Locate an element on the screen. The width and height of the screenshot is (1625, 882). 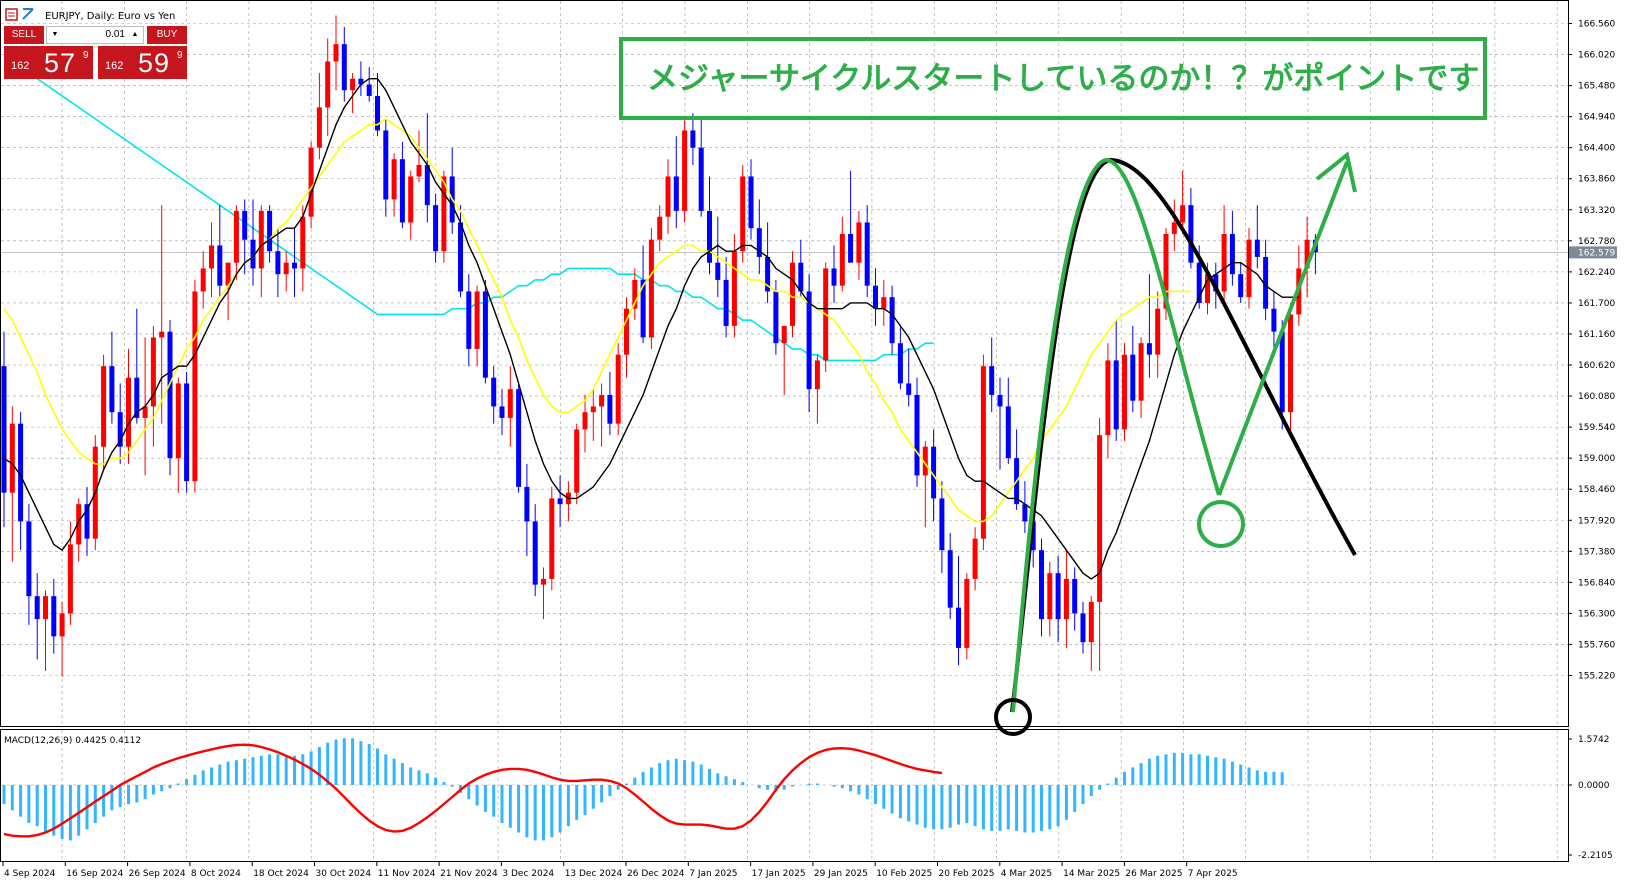
x-tick-label: 10 Feb 2025 is located at coordinates (904, 874).